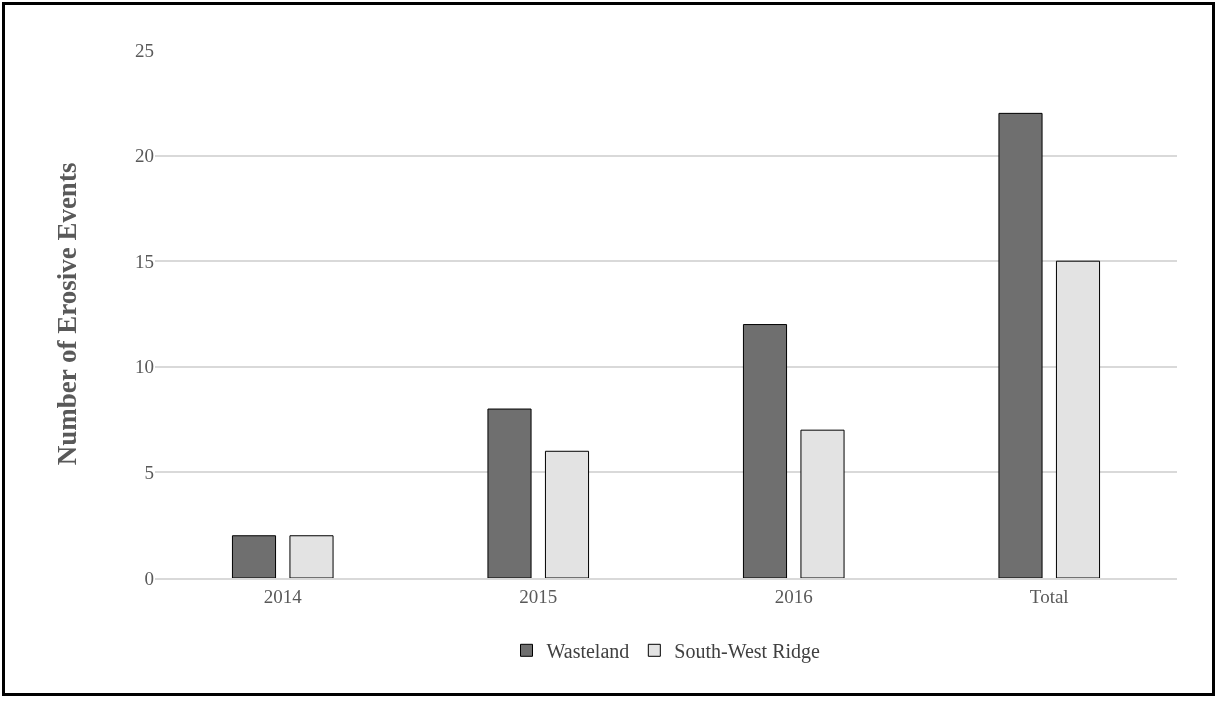 Image resolution: width=1221 pixels, height=702 pixels. What do you see at coordinates (283, 596) in the screenshot?
I see `x-tick-label: 2014` at bounding box center [283, 596].